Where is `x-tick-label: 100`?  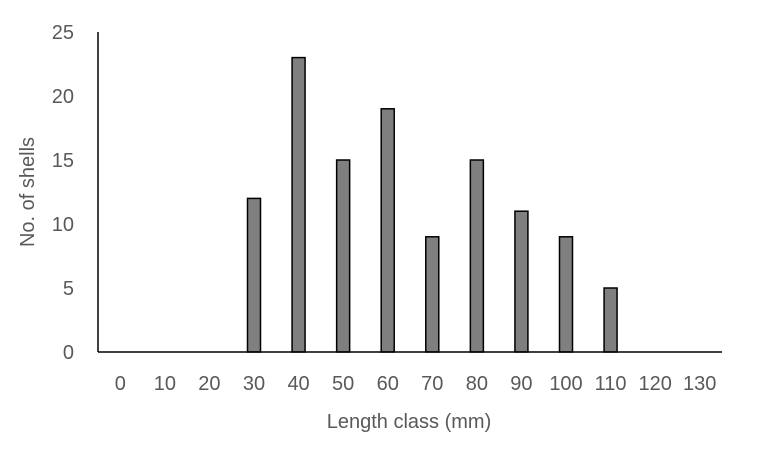 x-tick-label: 100 is located at coordinates (565, 384).